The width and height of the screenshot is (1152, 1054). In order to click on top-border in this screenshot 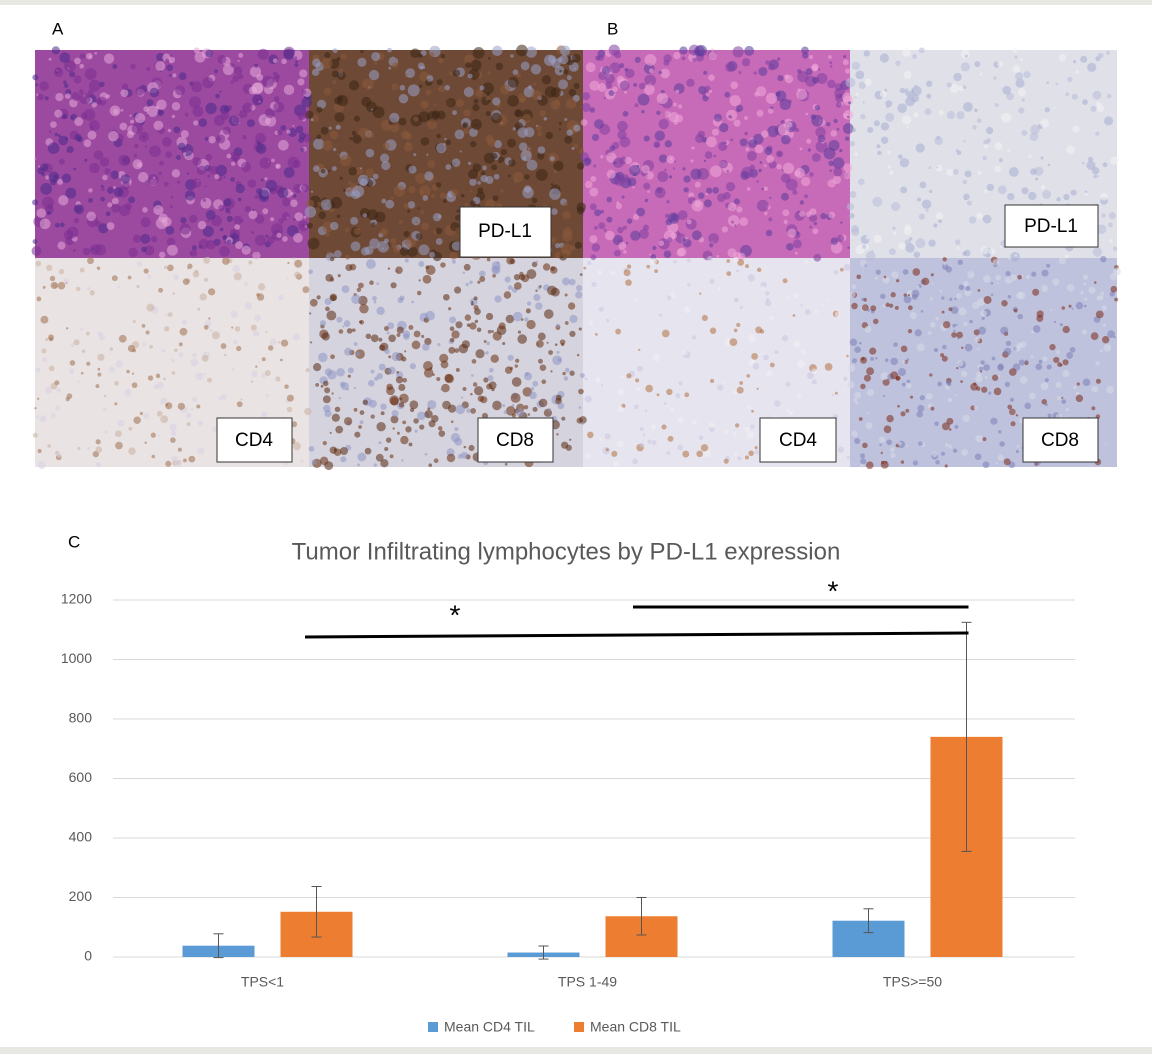, I will do `click(576, 2)`.